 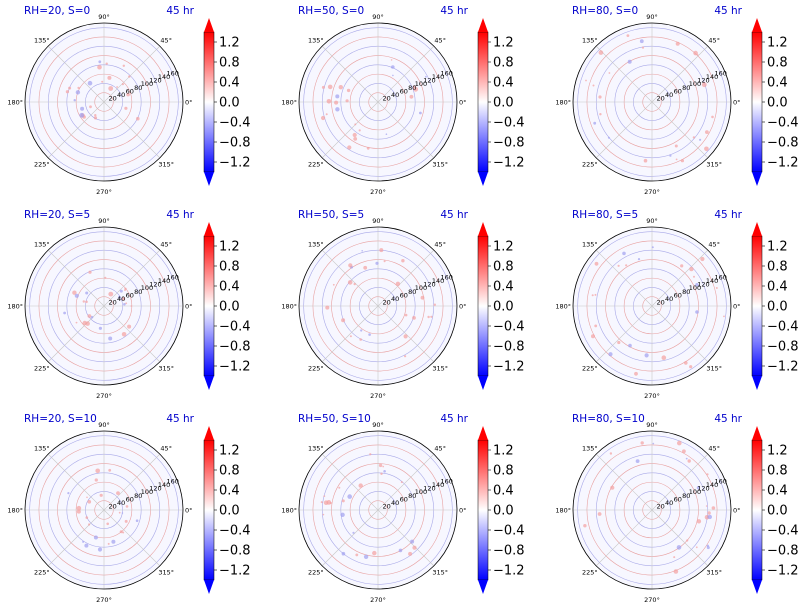 What do you see at coordinates (180, 215) in the screenshot?
I see `panel-time-label: 45 hr` at bounding box center [180, 215].